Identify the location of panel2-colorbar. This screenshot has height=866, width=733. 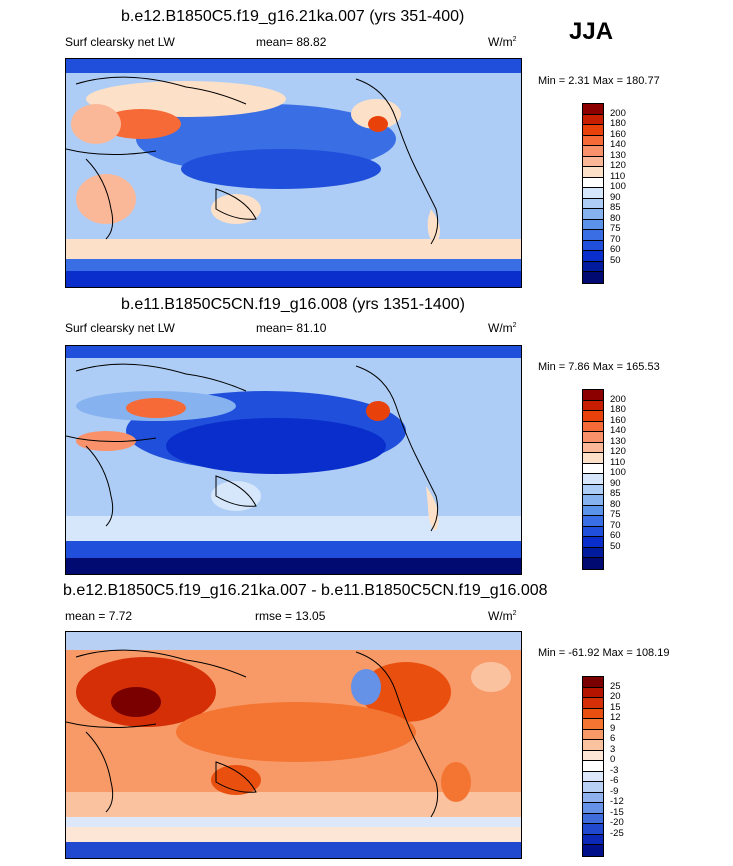
(593, 479).